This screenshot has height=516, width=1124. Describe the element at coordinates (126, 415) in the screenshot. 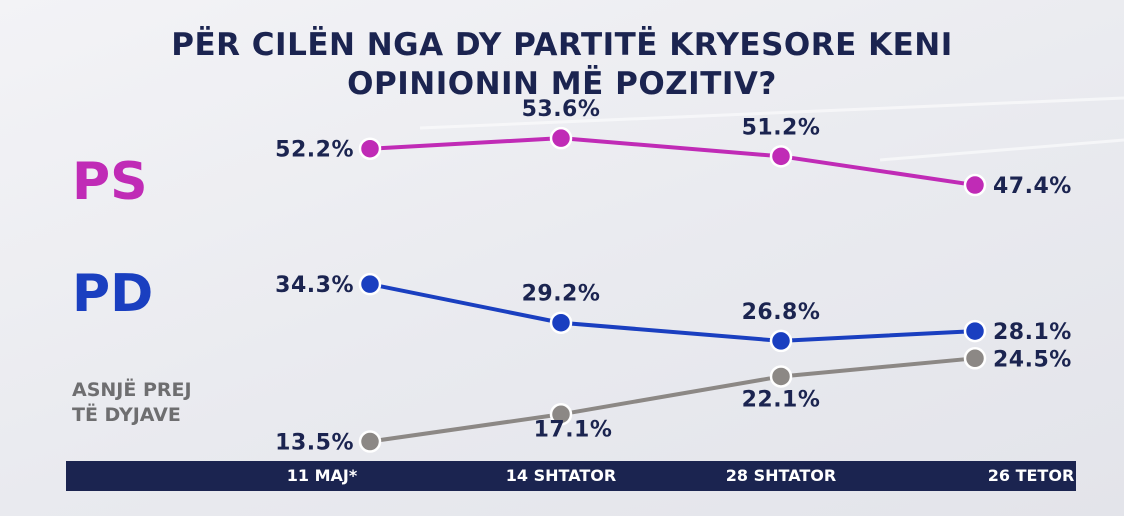

I see `legend-none-line-2: TË DYJAVE` at that location.